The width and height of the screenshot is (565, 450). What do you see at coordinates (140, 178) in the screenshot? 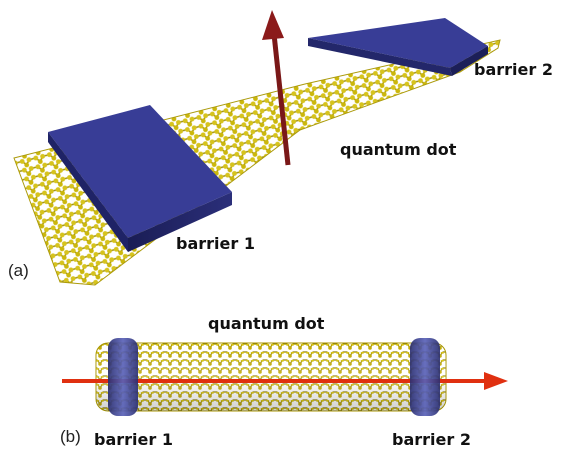
I see `barrier-1-slab` at bounding box center [140, 178].